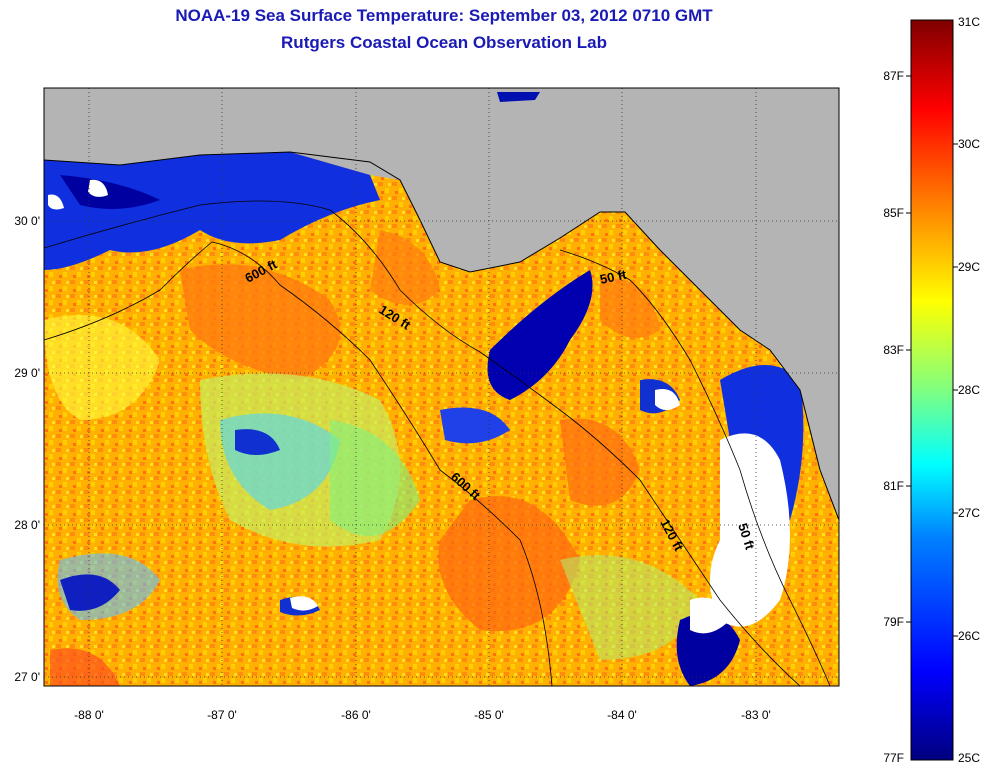 This screenshot has width=992, height=770. What do you see at coordinates (27, 677) in the screenshot?
I see `lat-tick-label: 27 0'` at bounding box center [27, 677].